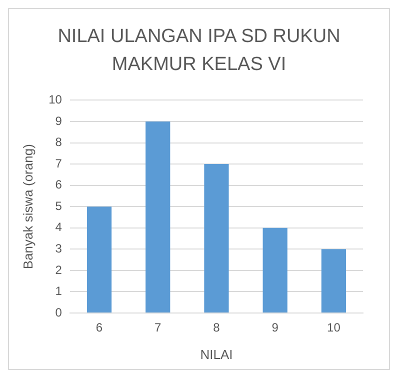 This screenshot has height=382, width=400. Describe the element at coordinates (58, 312) in the screenshot. I see `y-tick-label: 0` at that location.